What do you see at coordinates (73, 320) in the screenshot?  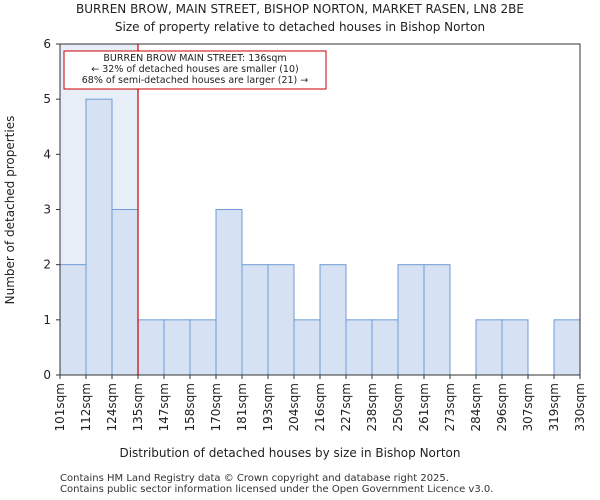 I see `bar-101sqm` at bounding box center [73, 320].